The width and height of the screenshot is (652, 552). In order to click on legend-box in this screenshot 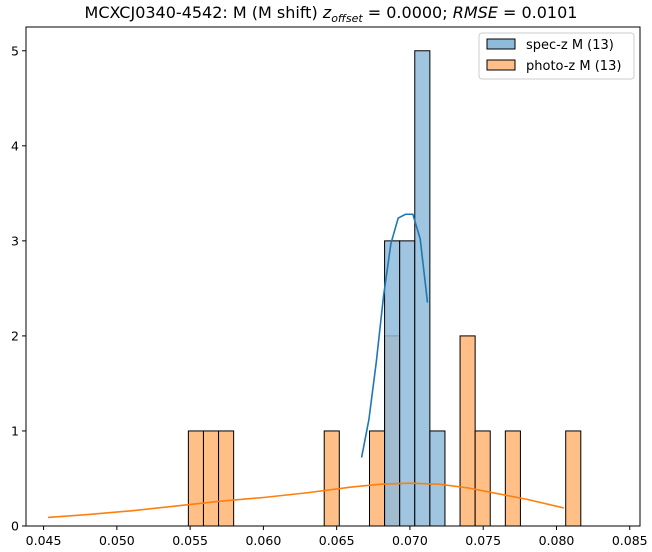, I will do `click(556, 56)`.